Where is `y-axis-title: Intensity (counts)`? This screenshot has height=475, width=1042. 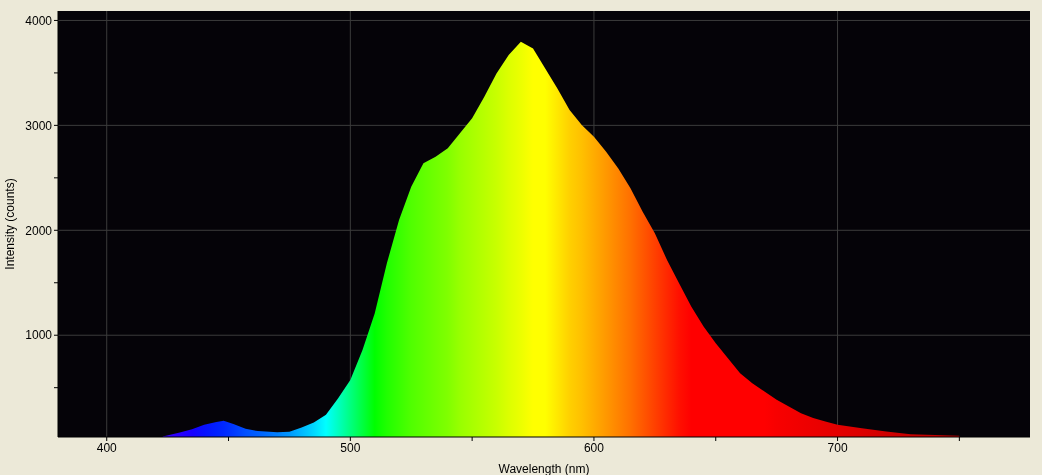 y-axis-title: Intensity (counts) is located at coordinates (10, 224).